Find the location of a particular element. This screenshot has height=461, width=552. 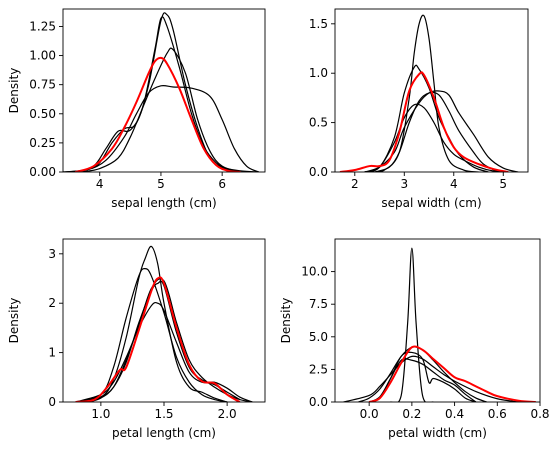

y-tick-label: 0.5 is located at coordinates (318, 123).